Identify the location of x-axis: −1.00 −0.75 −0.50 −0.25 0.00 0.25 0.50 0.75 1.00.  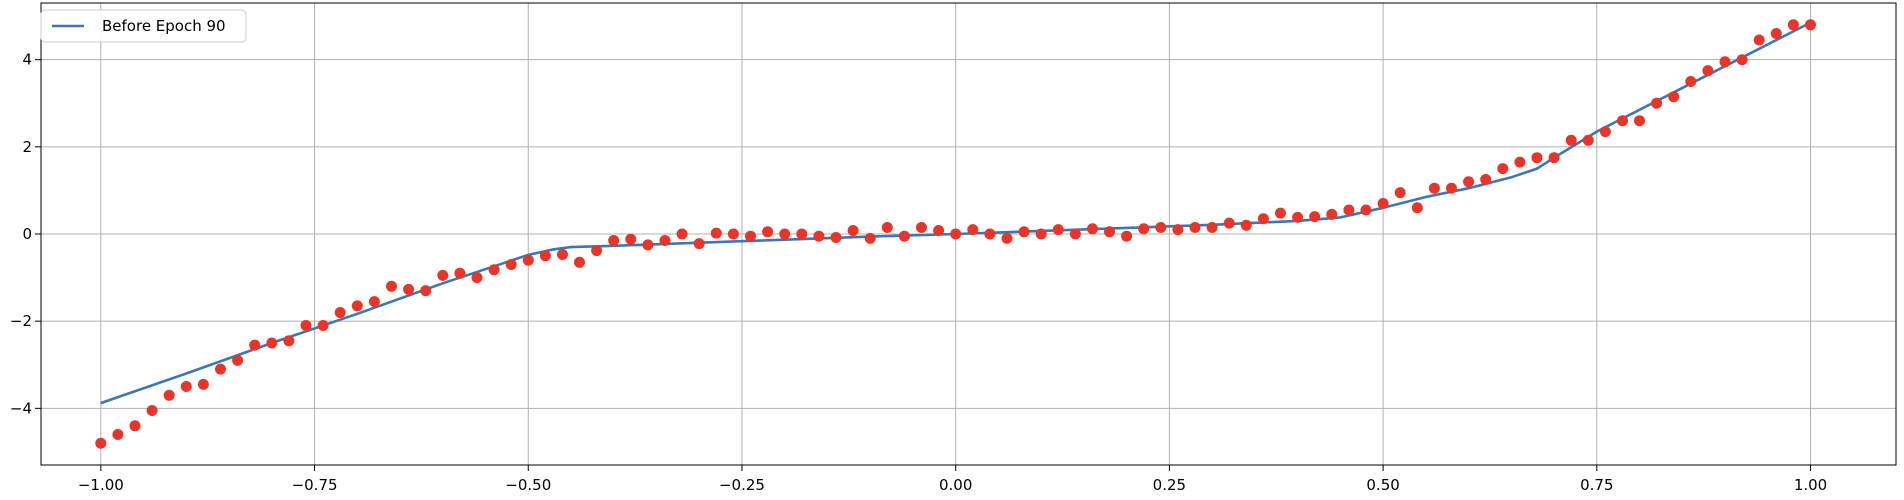
(952, 479).